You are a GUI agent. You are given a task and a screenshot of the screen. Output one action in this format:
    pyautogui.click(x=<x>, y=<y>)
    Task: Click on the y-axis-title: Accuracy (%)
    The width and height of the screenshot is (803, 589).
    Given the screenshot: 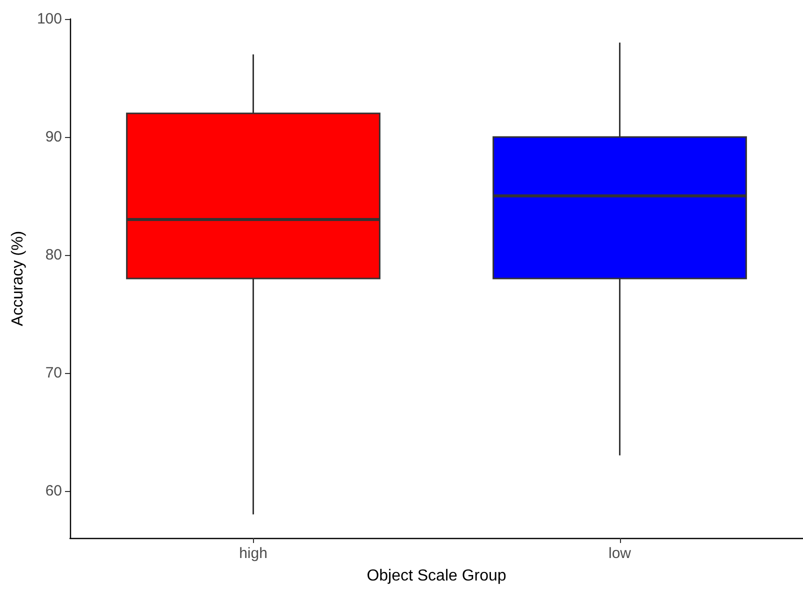 What is the action you would take?
    pyautogui.click(x=18, y=278)
    